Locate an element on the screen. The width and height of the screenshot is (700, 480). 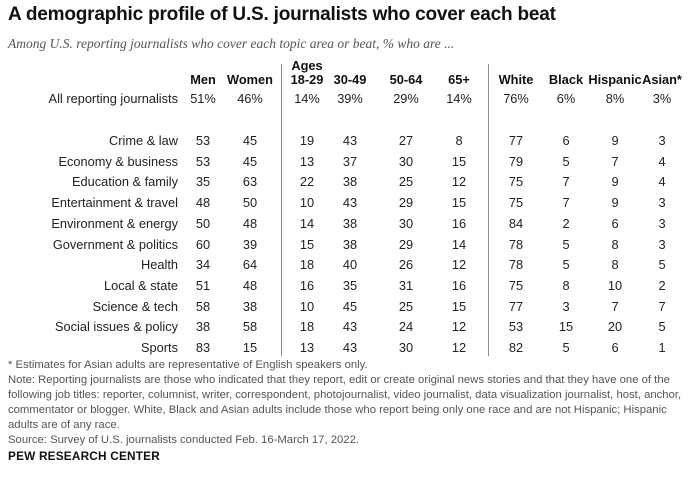
summary-value-women: 46% is located at coordinates (250, 98).